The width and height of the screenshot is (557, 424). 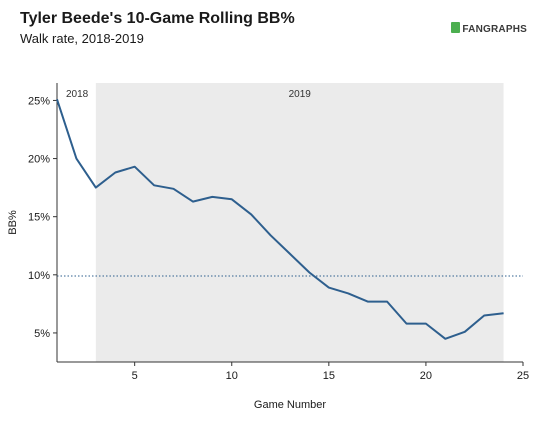 What do you see at coordinates (300, 94) in the screenshot?
I see `season-label-2019: 2019` at bounding box center [300, 94].